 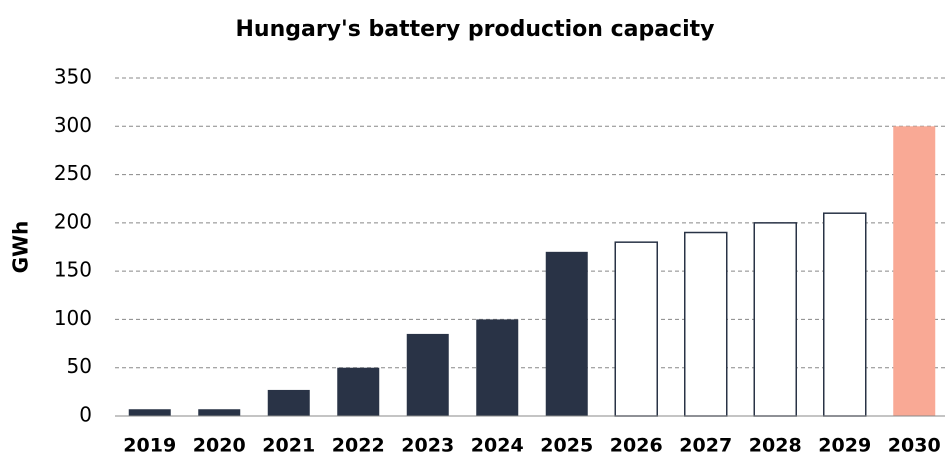 What do you see at coordinates (73, 270) in the screenshot?
I see `y-tick-label: 150` at bounding box center [73, 270].